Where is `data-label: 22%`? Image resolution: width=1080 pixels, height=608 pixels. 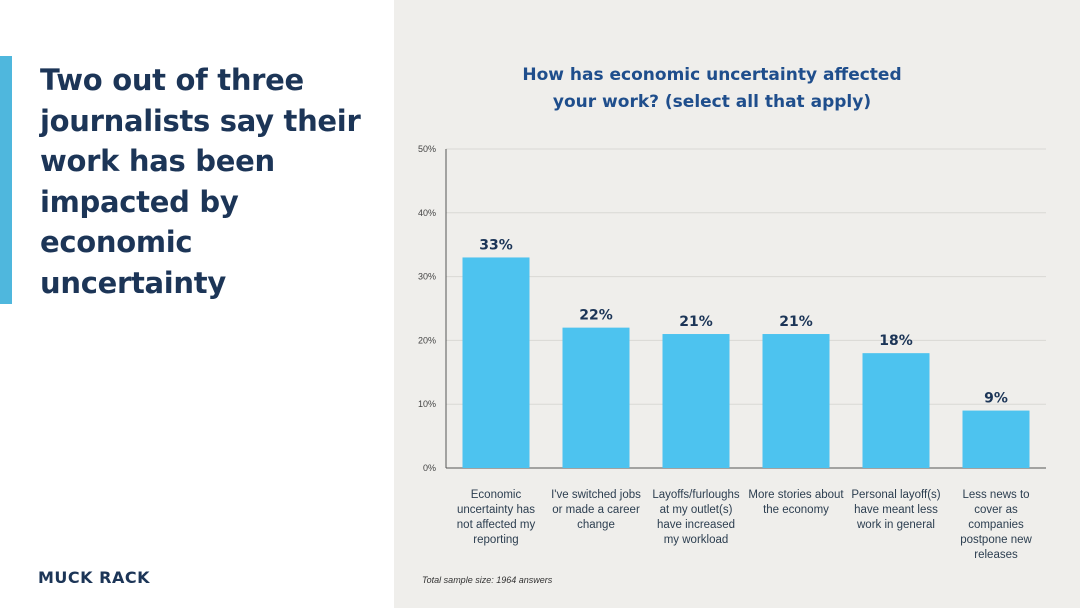
data-label: 22% is located at coordinates (596, 316).